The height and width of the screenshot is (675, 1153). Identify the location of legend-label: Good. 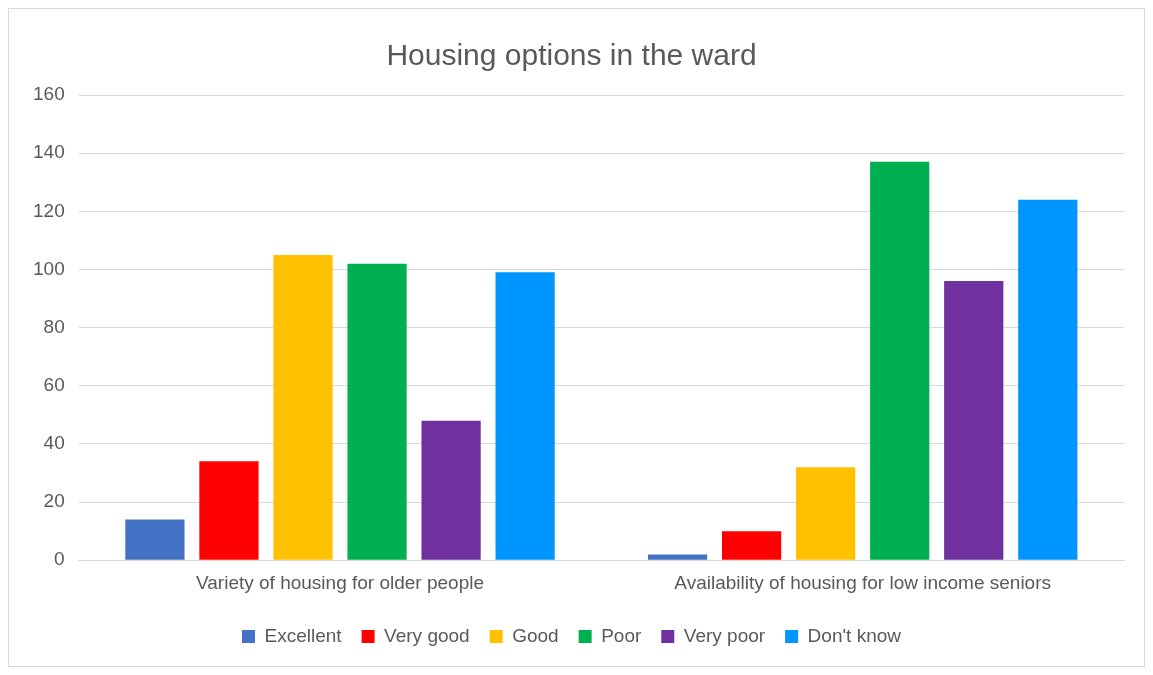
(535, 635).